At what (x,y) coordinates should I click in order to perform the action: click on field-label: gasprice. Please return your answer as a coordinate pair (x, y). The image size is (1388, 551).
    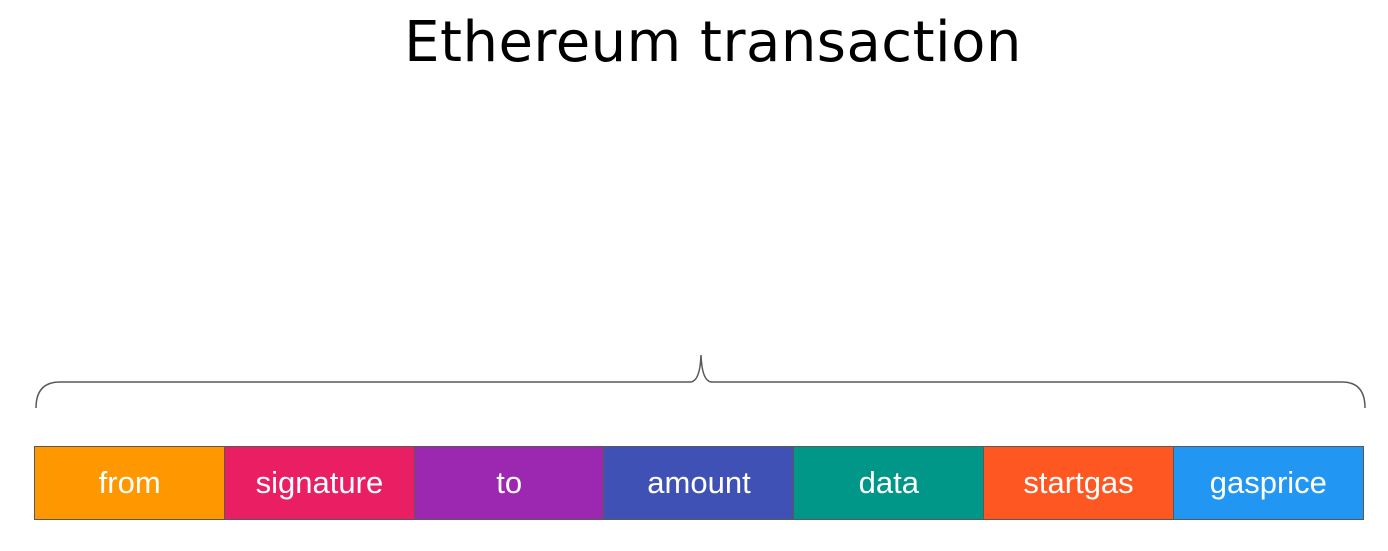
    Looking at the image, I should click on (1268, 482).